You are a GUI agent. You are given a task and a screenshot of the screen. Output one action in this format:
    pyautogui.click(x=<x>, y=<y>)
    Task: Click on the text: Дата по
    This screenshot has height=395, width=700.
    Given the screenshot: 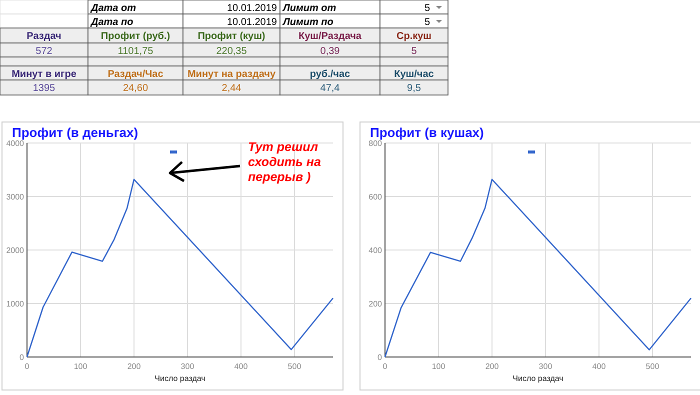 What is the action you would take?
    pyautogui.click(x=112, y=22)
    